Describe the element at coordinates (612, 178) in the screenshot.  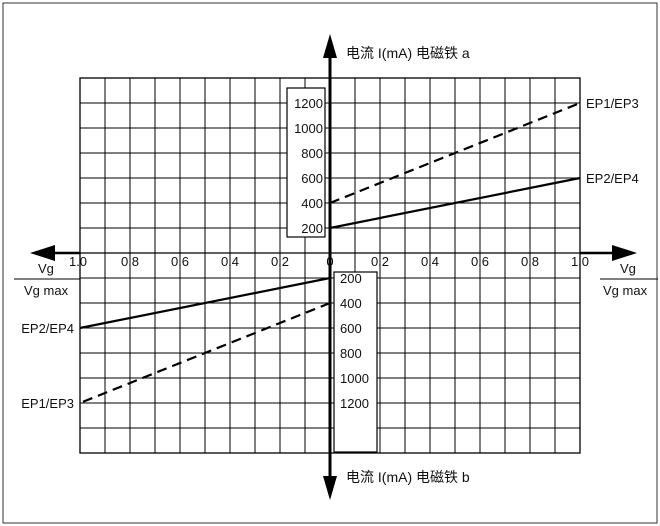
I see `upper-series-label: EP2/EP4` at that location.